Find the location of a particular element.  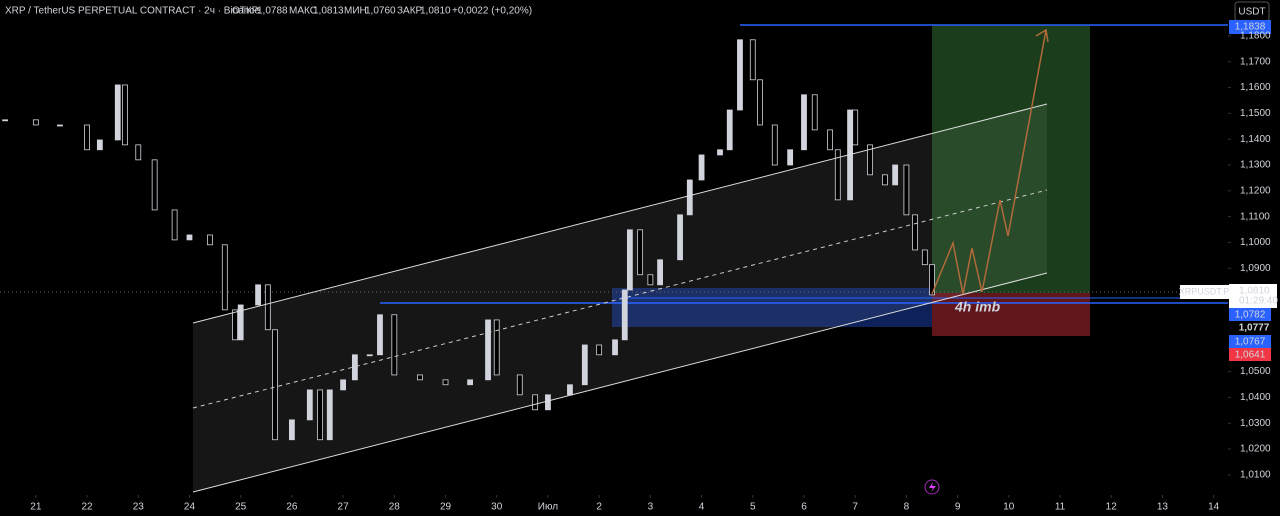

y-tick-label: 1,0500 is located at coordinates (1255, 371).